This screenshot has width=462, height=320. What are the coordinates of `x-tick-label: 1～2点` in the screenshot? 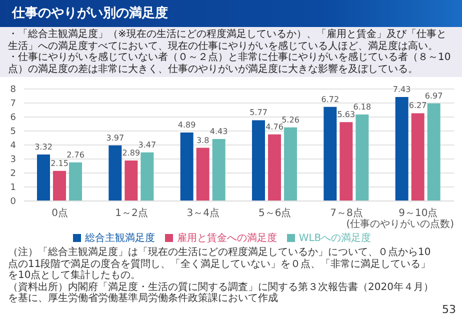 It's located at (131, 213).